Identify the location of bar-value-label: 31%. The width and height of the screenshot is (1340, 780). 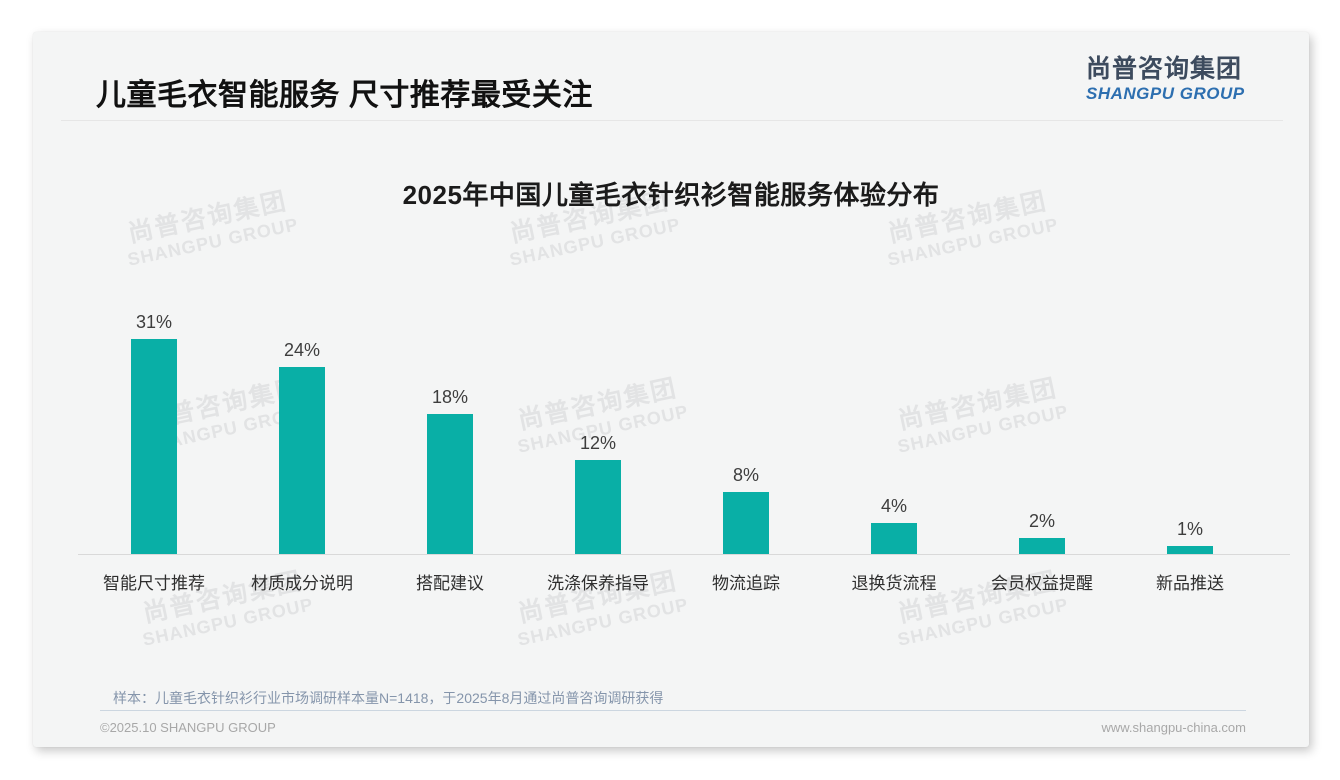
(154, 322).